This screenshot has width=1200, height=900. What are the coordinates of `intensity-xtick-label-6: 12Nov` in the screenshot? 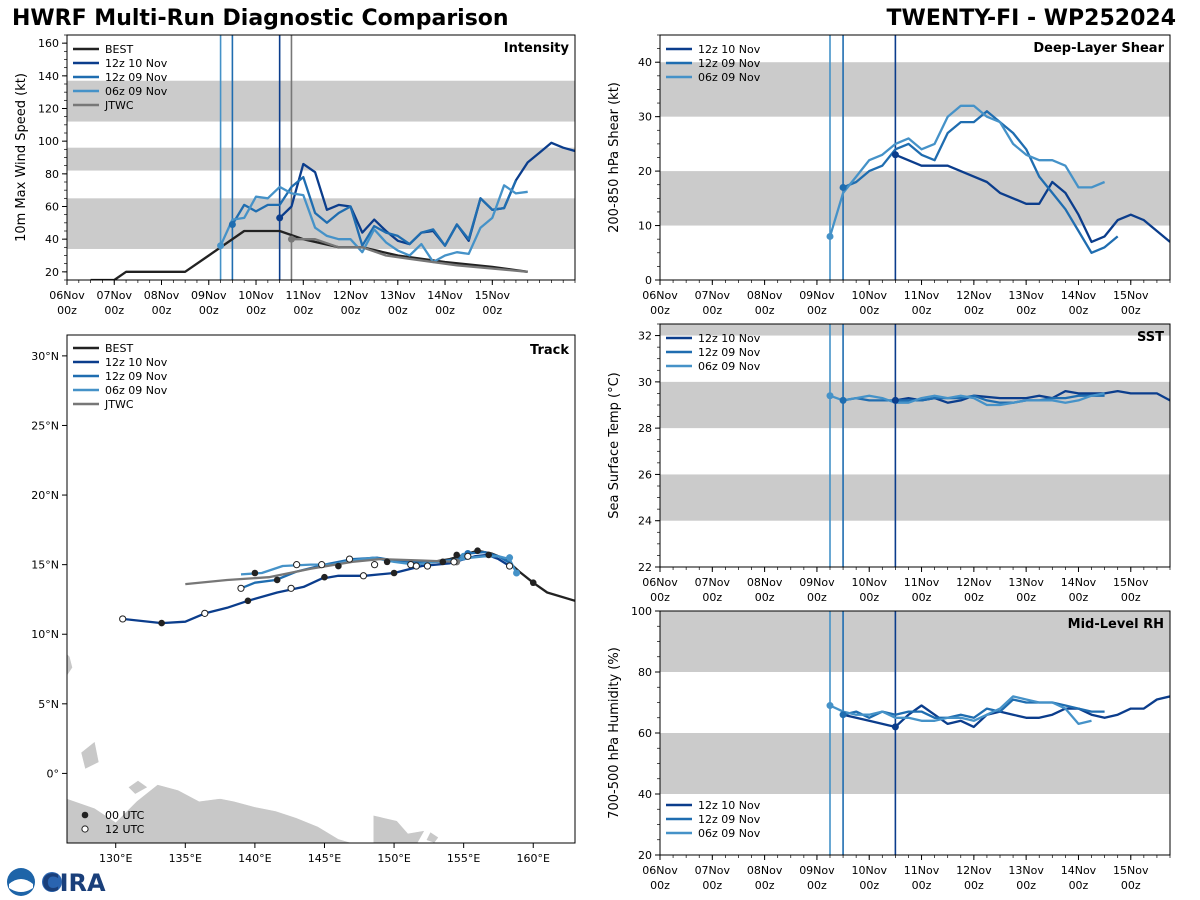 It's located at (351, 295).